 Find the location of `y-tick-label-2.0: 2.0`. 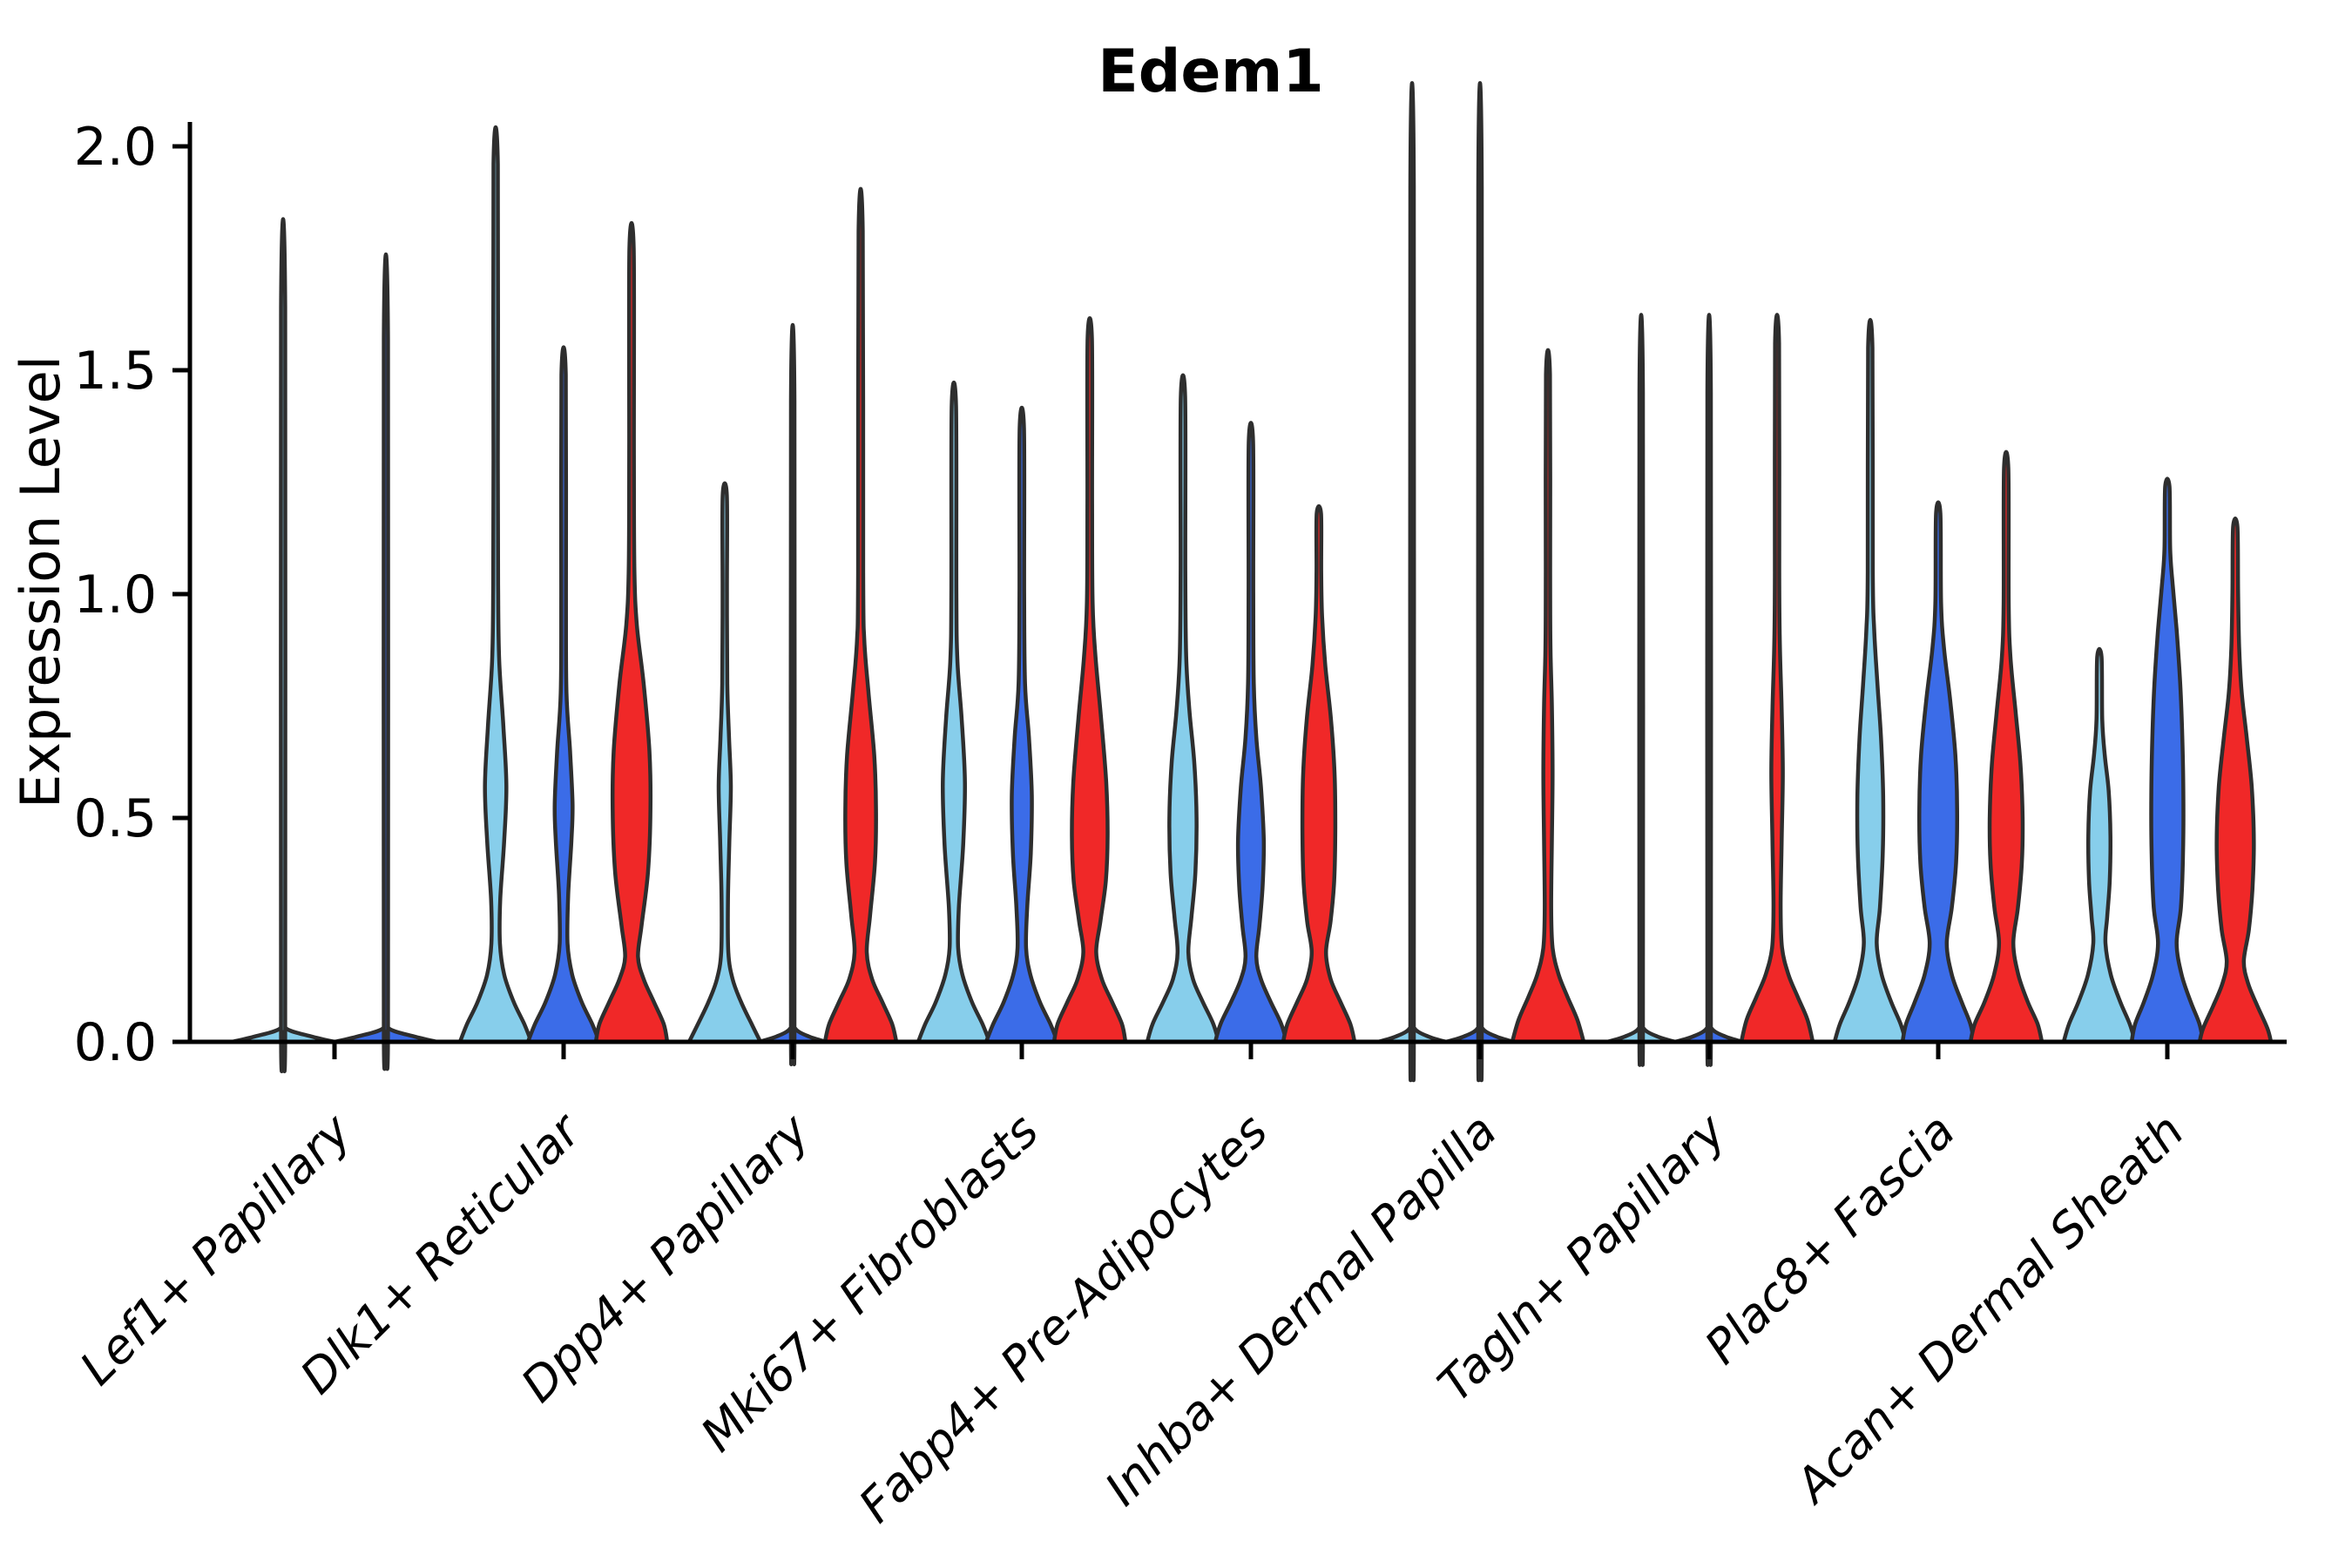

y-tick-label-2.0: 2.0 is located at coordinates (115, 147).